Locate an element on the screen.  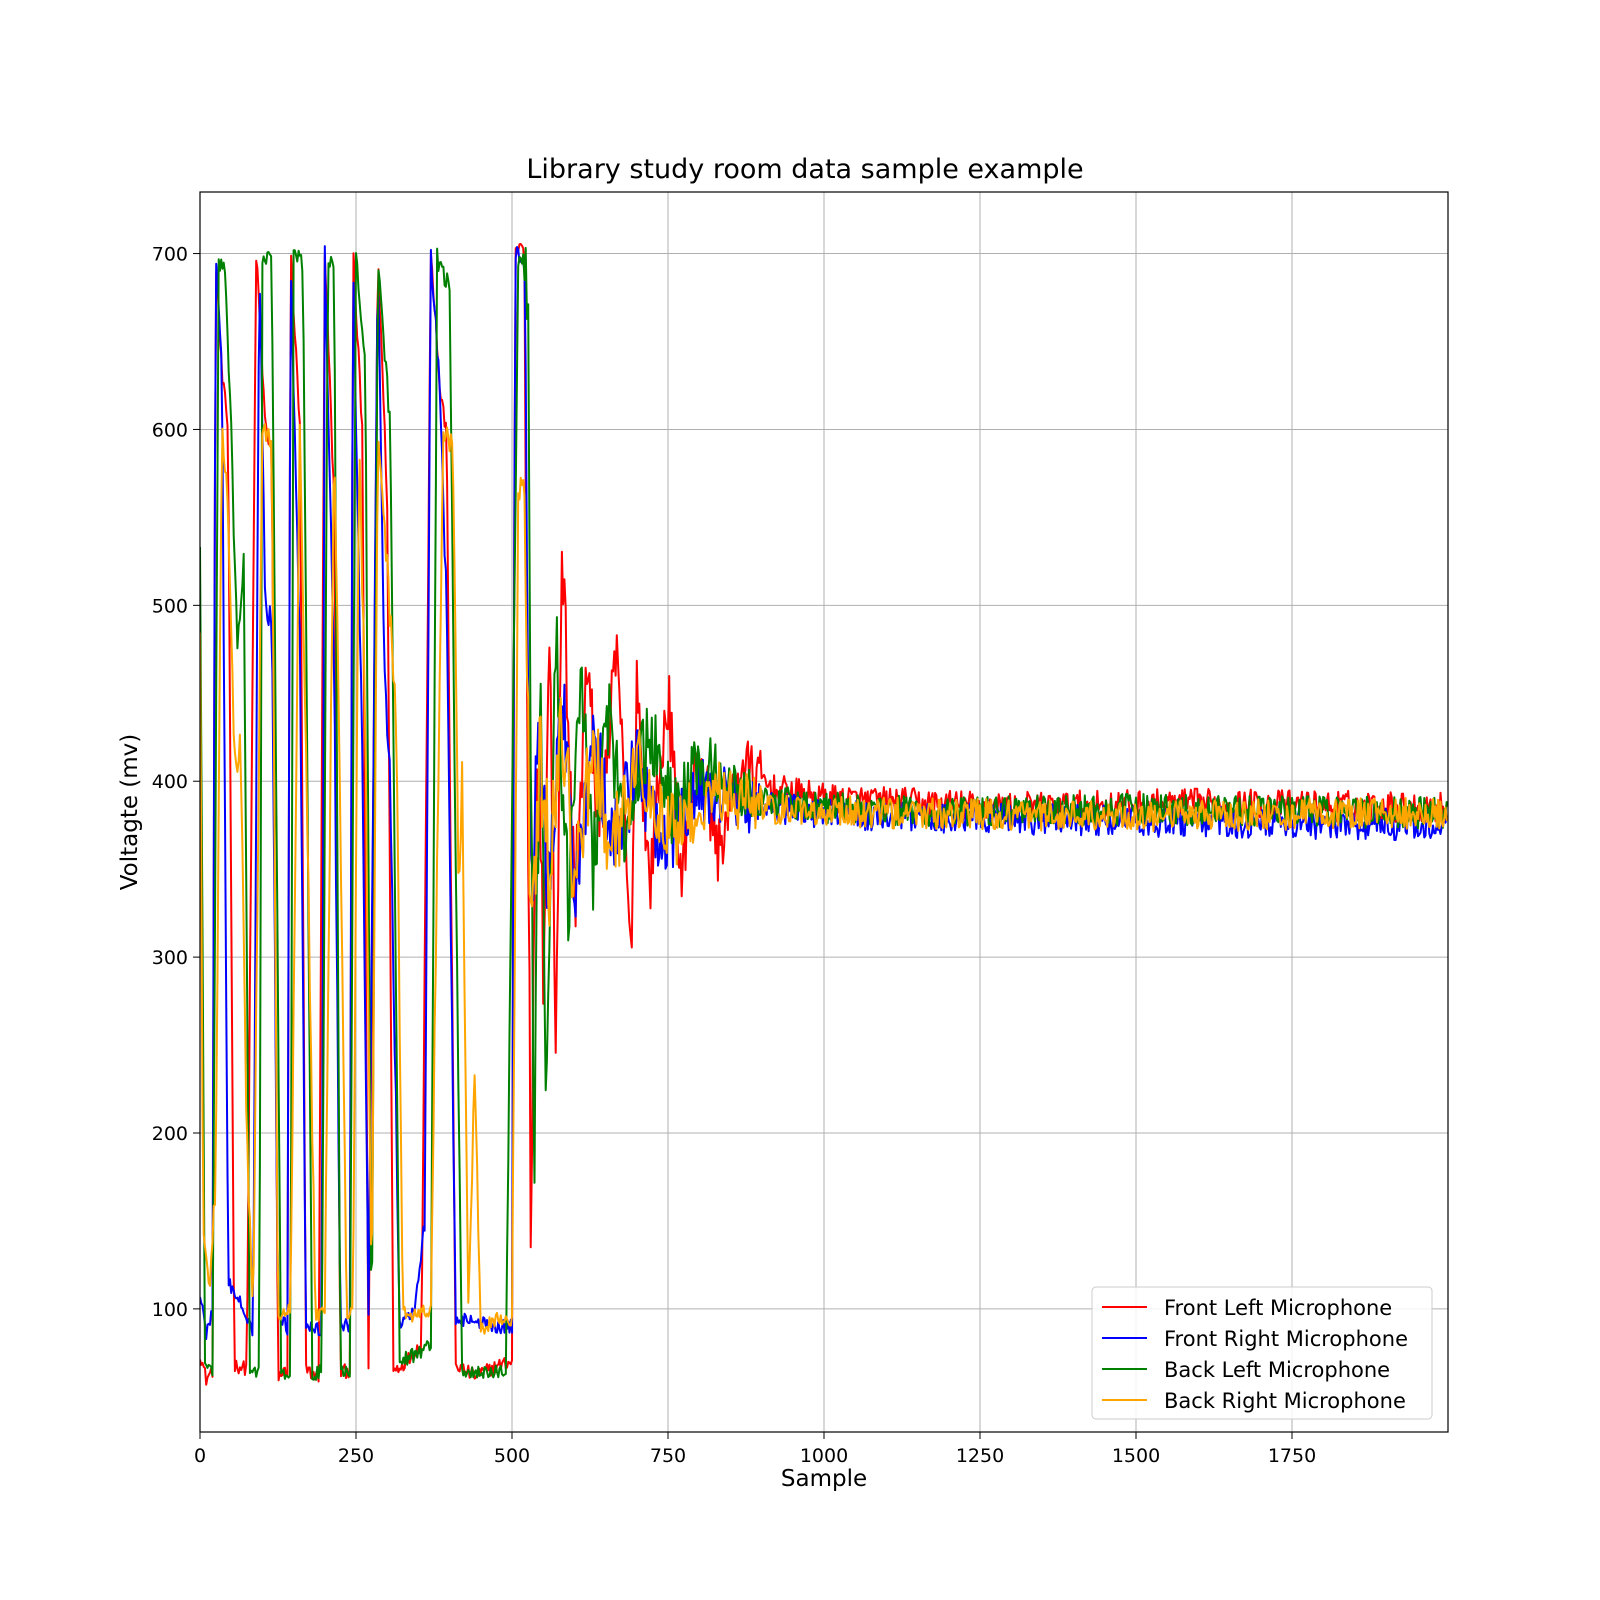
x-tick-label: 250 is located at coordinates (356, 1456).